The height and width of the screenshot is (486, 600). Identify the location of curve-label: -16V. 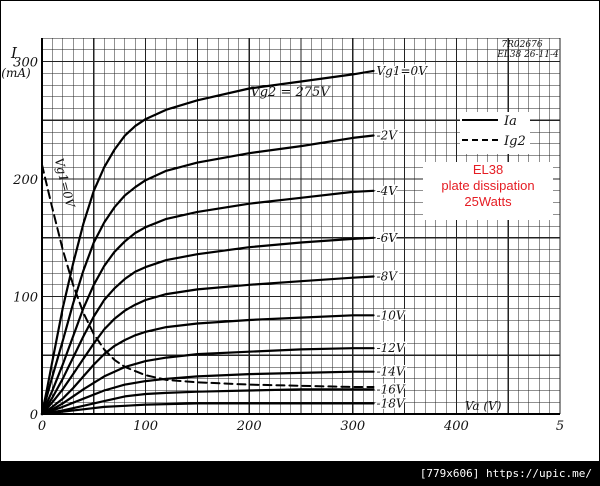
(391, 389).